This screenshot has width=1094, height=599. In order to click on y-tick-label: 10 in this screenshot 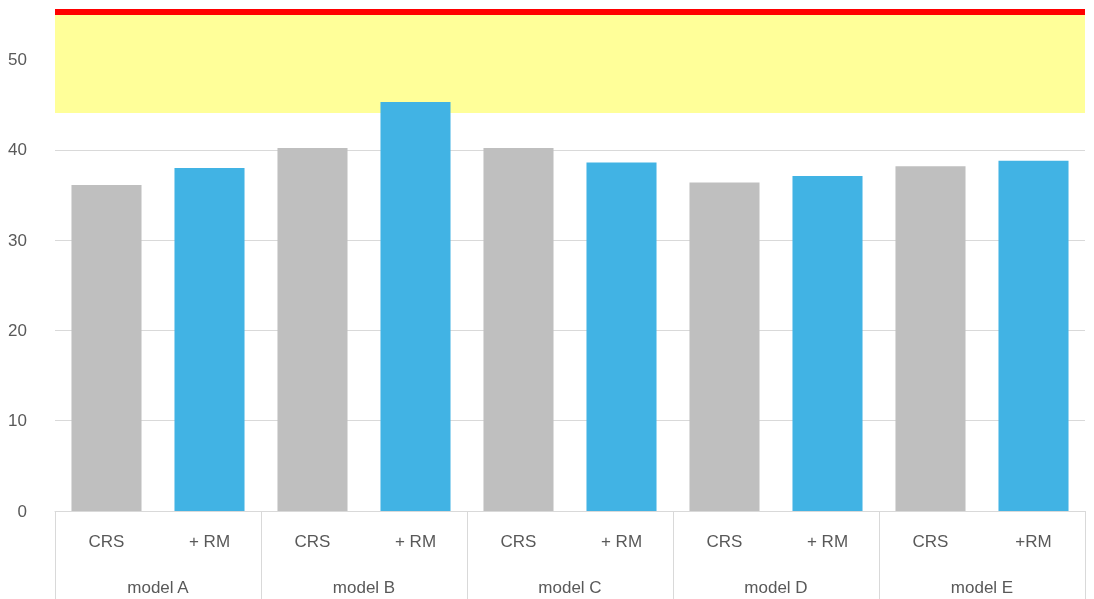, I will do `click(17, 421)`.